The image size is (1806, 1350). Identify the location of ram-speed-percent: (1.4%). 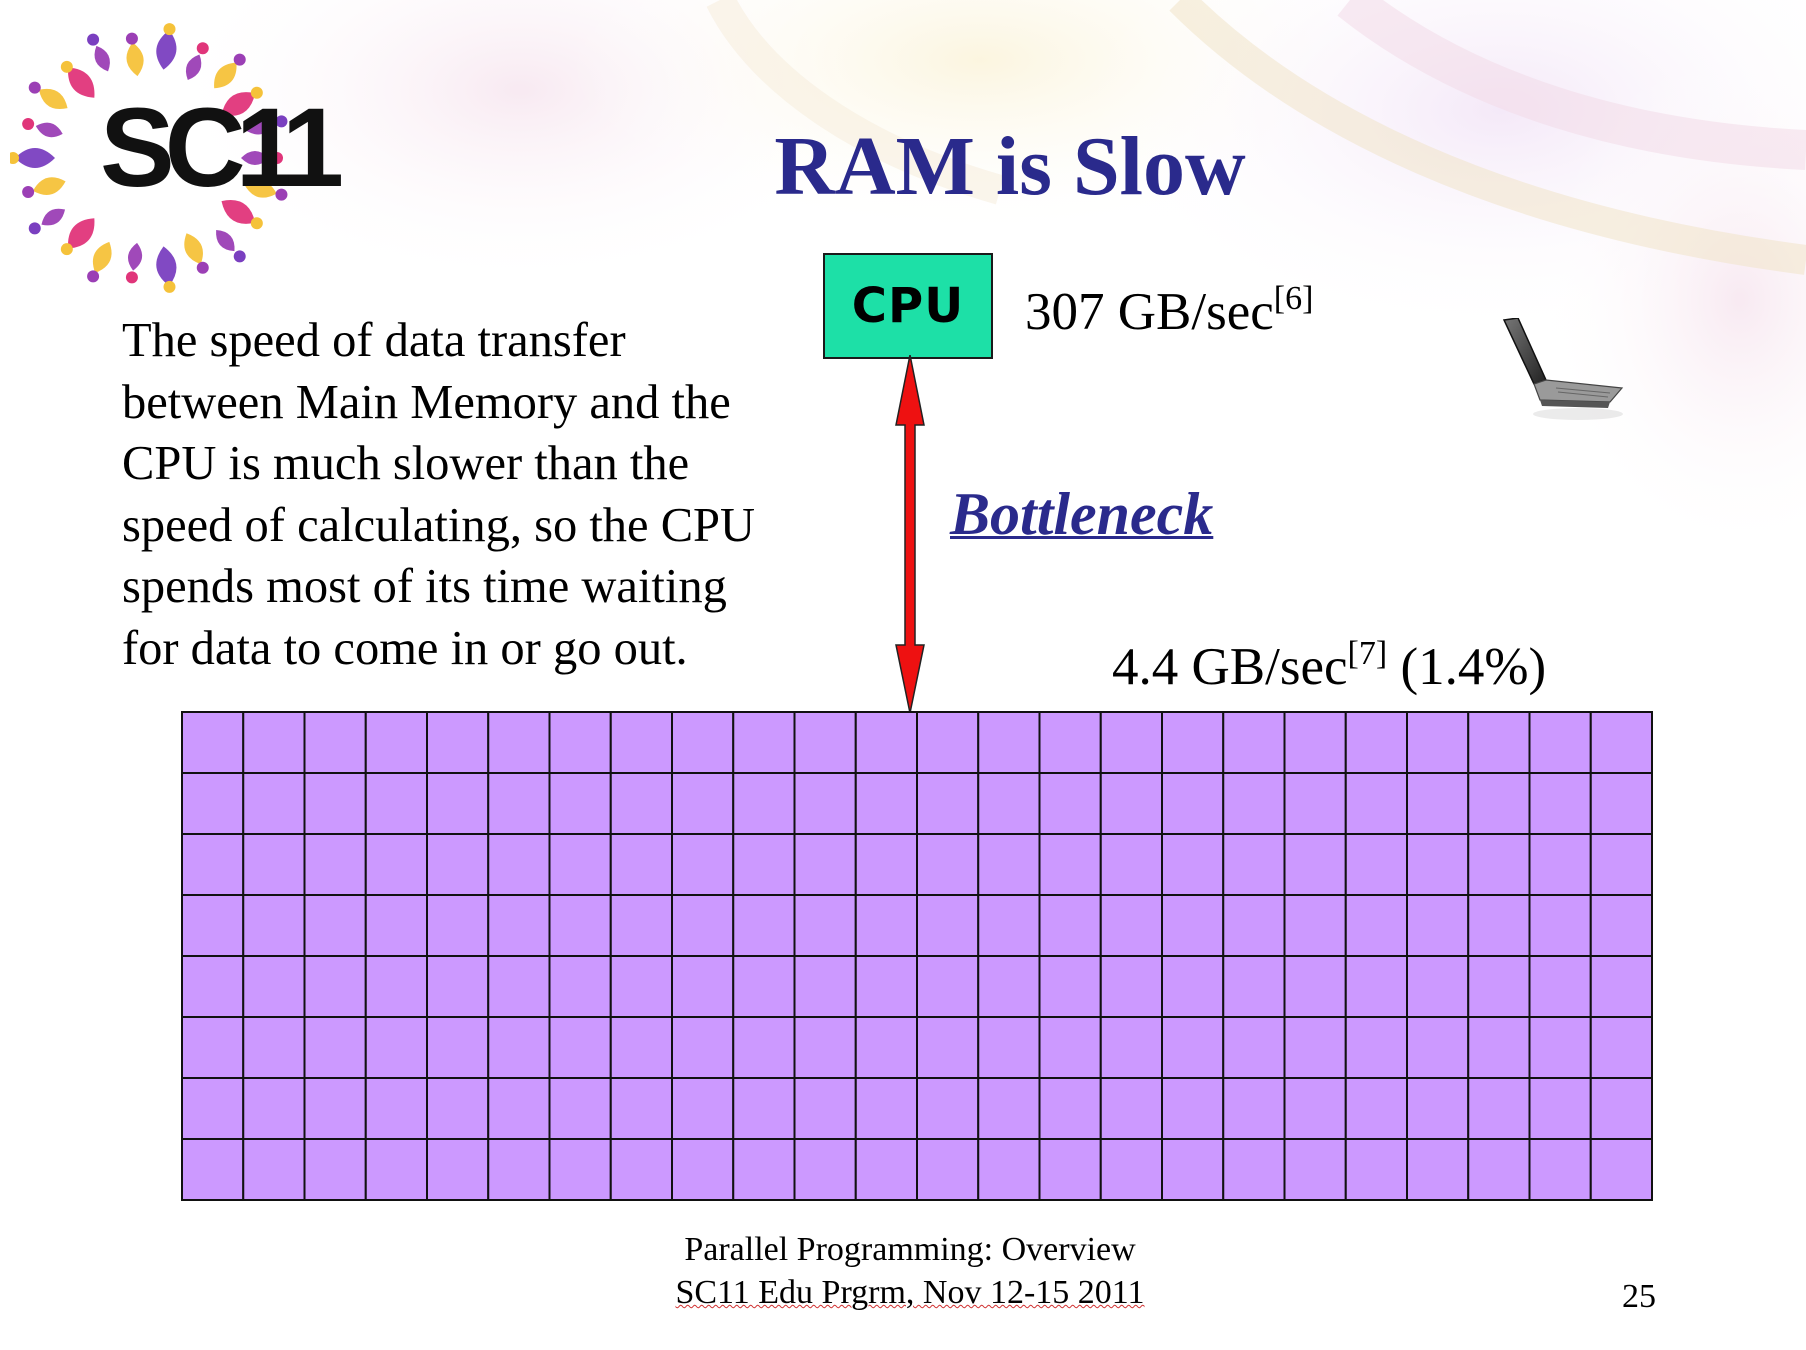
(1467, 667).